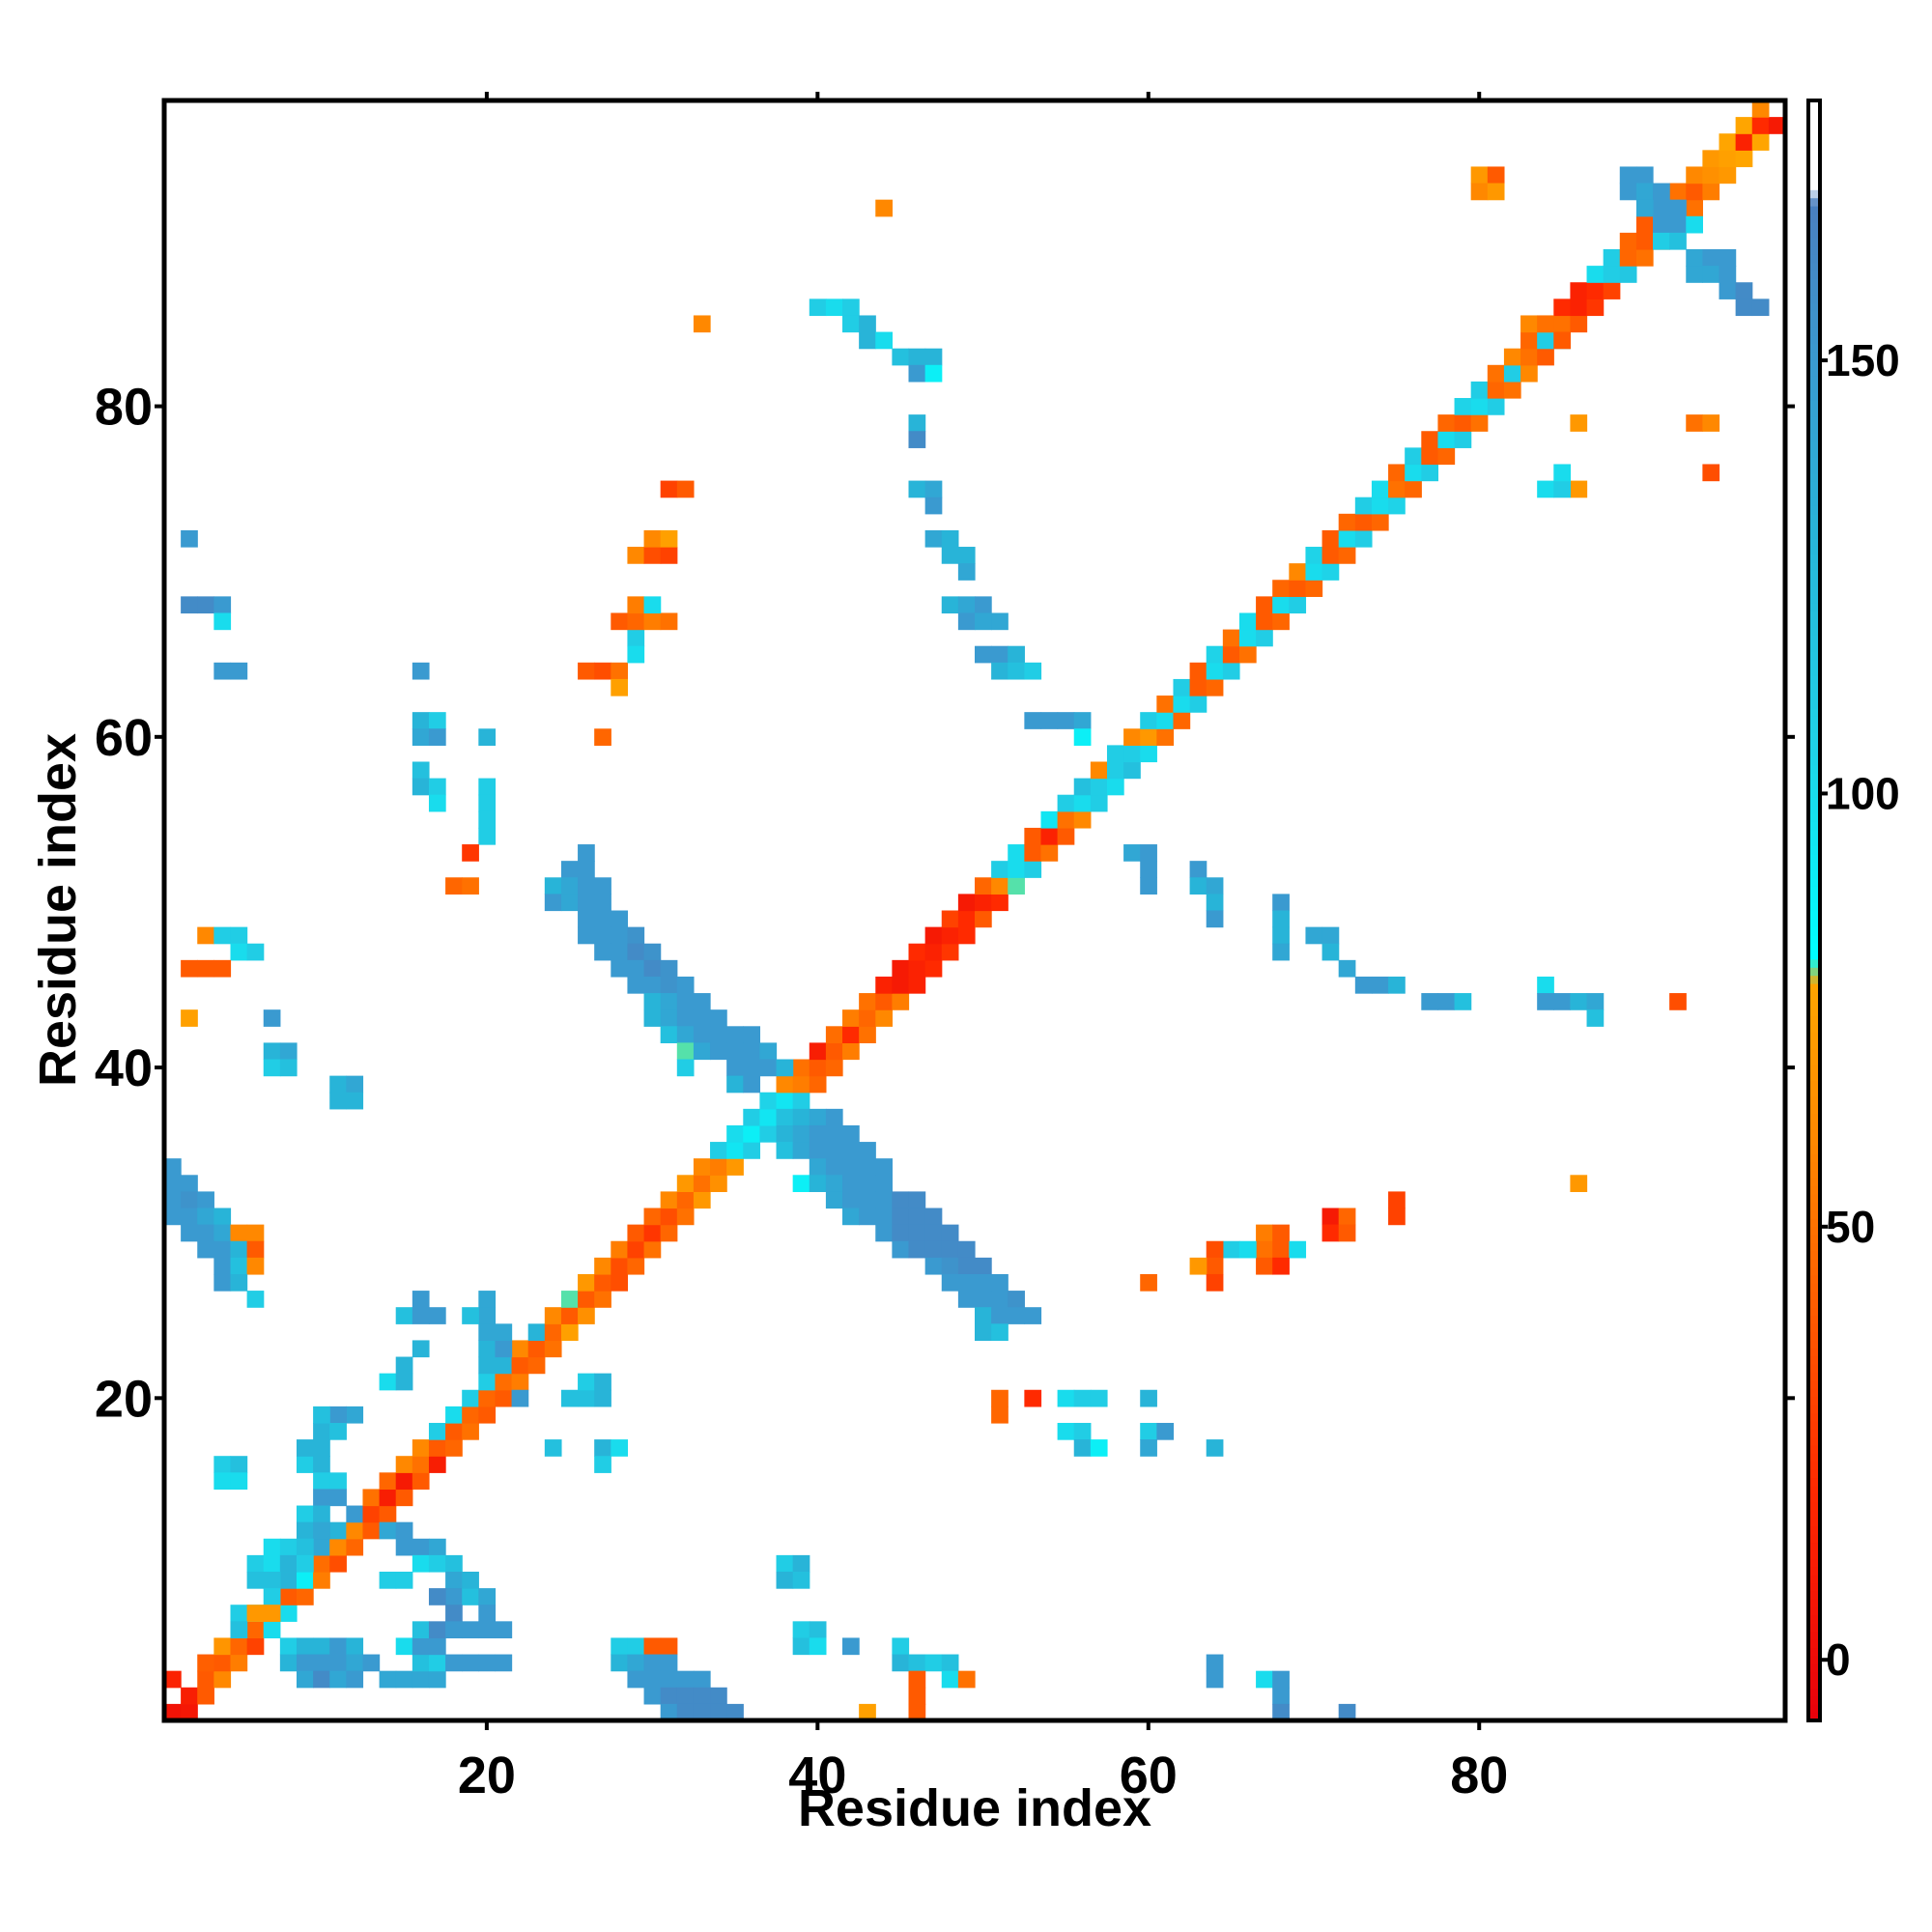  Describe the element at coordinates (1479, 1775) in the screenshot. I see `x-tick-label: 80` at that location.